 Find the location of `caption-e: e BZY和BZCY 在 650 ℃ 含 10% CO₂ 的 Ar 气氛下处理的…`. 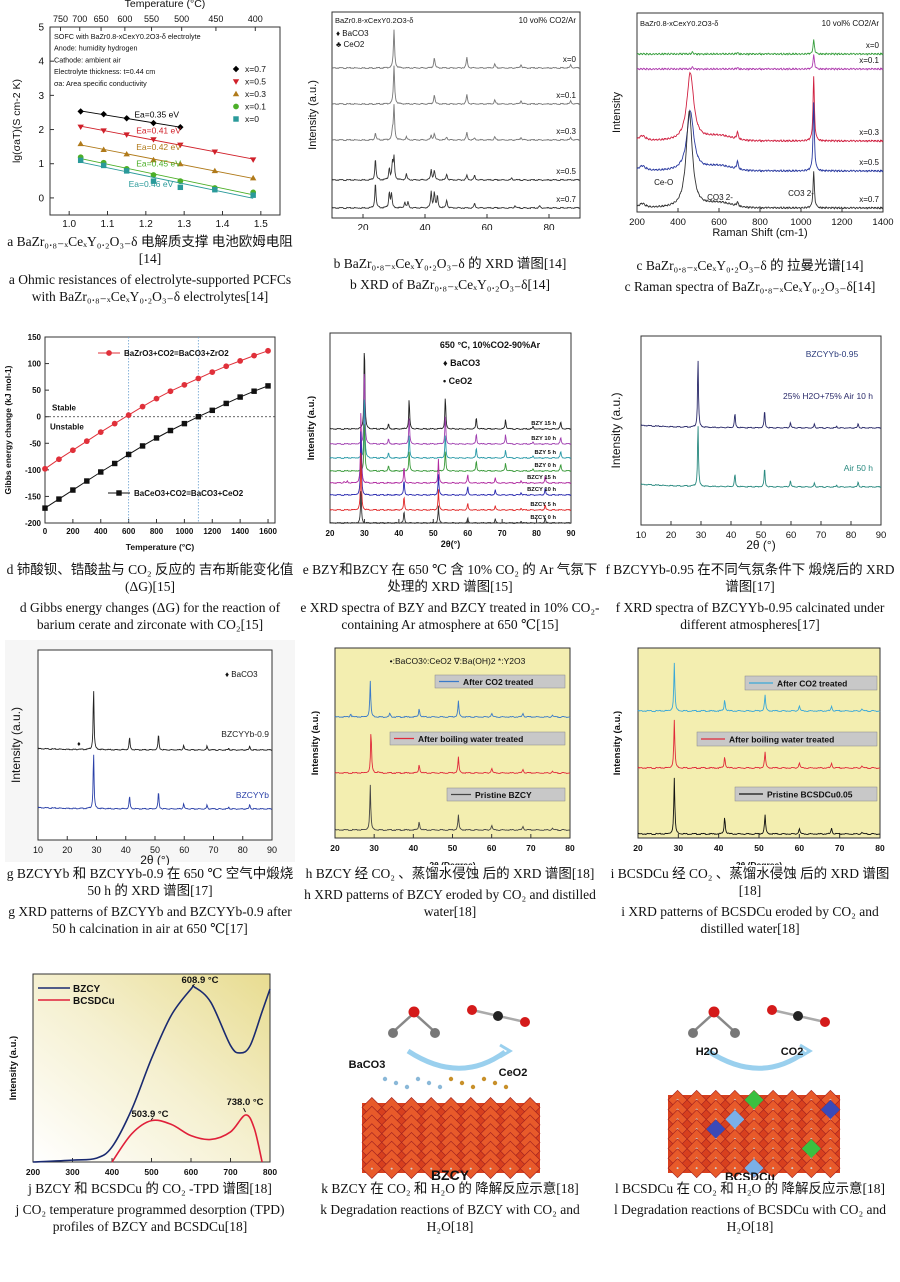

caption-e: e BZY和BZCY 在 650 ℃ 含 10% CO₂ 的 Ar 气氛下处理的… is located at coordinates (450, 597).